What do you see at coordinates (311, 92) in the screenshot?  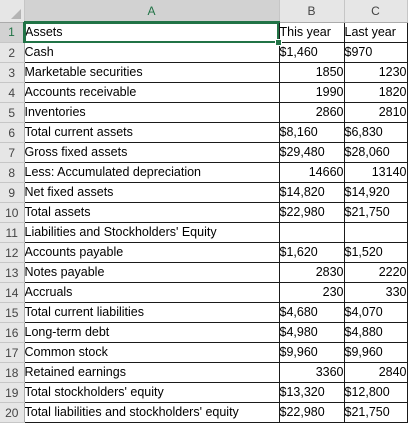 I see `cell-b: 1990` at bounding box center [311, 92].